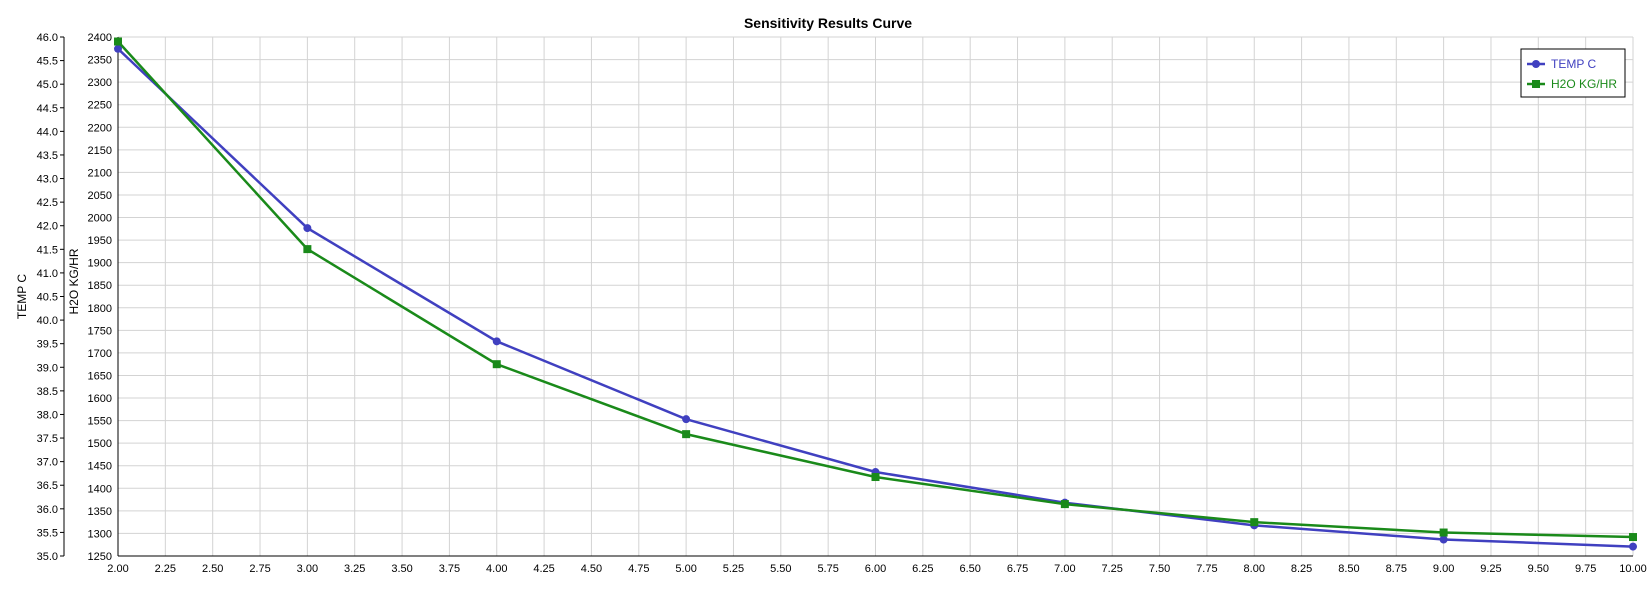 The image size is (1649, 591). Describe the element at coordinates (1301, 569) in the screenshot. I see `x-tick-label: 8.25` at that location.